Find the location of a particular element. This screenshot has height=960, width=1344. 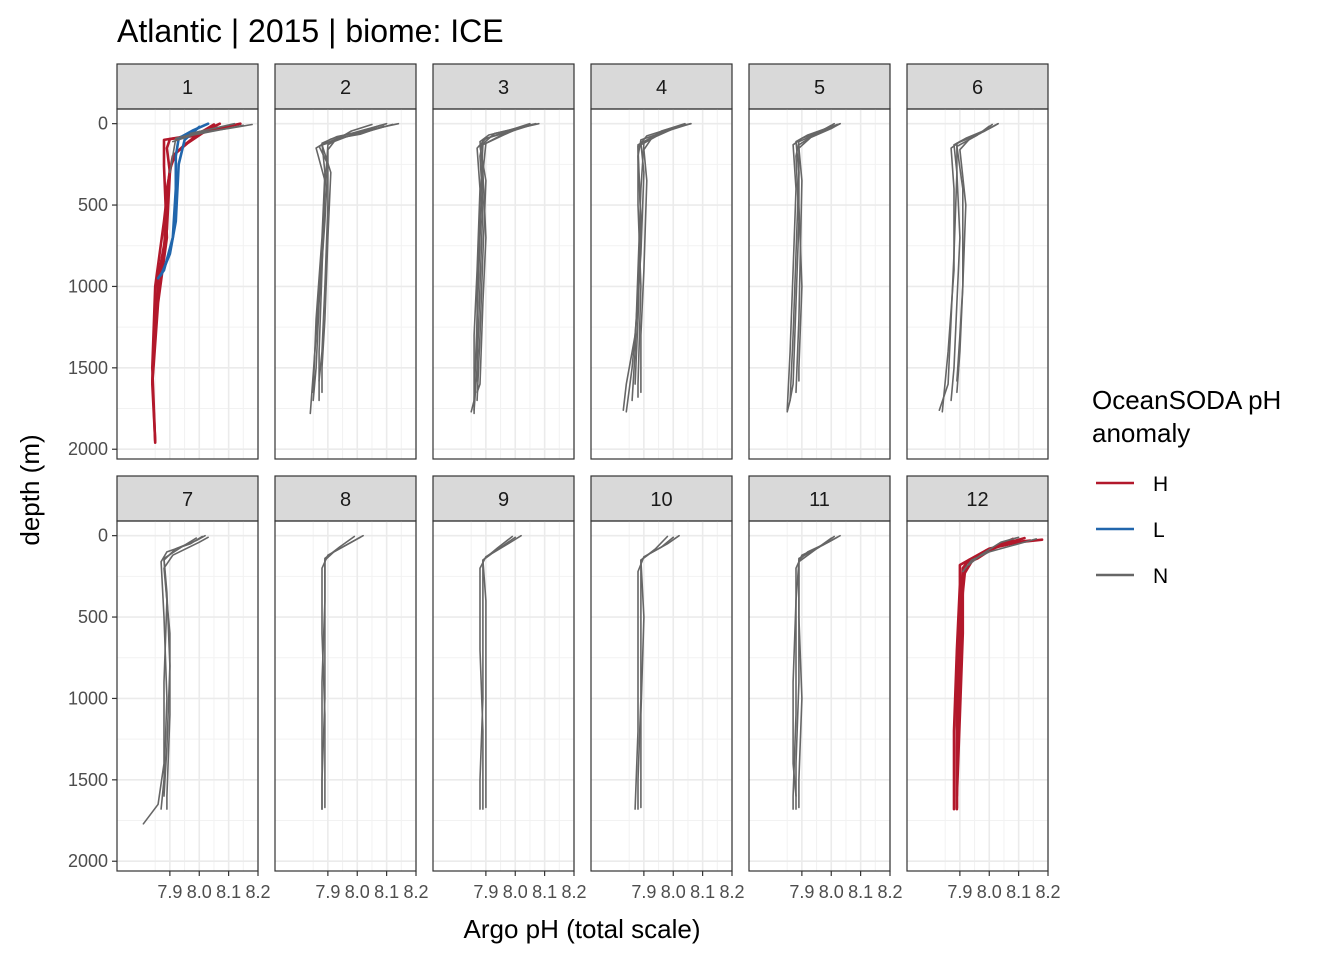

facet-panel: 11 7.9 8.0 8.1 8.2 is located at coordinates (825, 688).